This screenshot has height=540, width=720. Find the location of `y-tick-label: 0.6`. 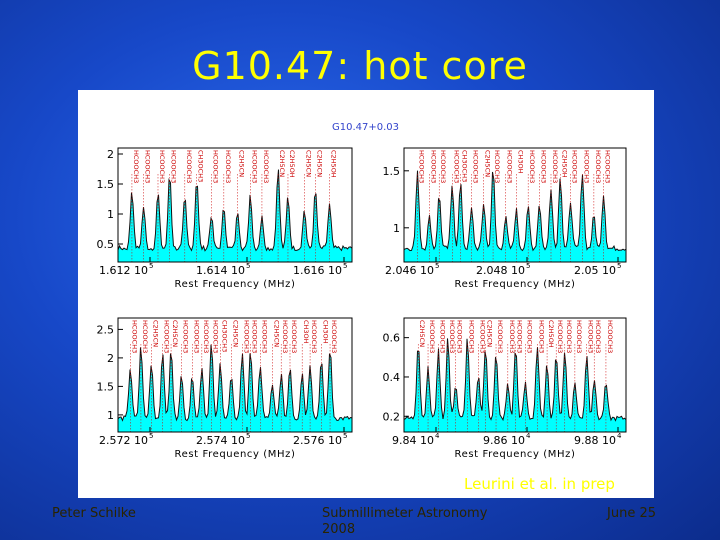

y-tick-label: 0.6 is located at coordinates (392, 338).